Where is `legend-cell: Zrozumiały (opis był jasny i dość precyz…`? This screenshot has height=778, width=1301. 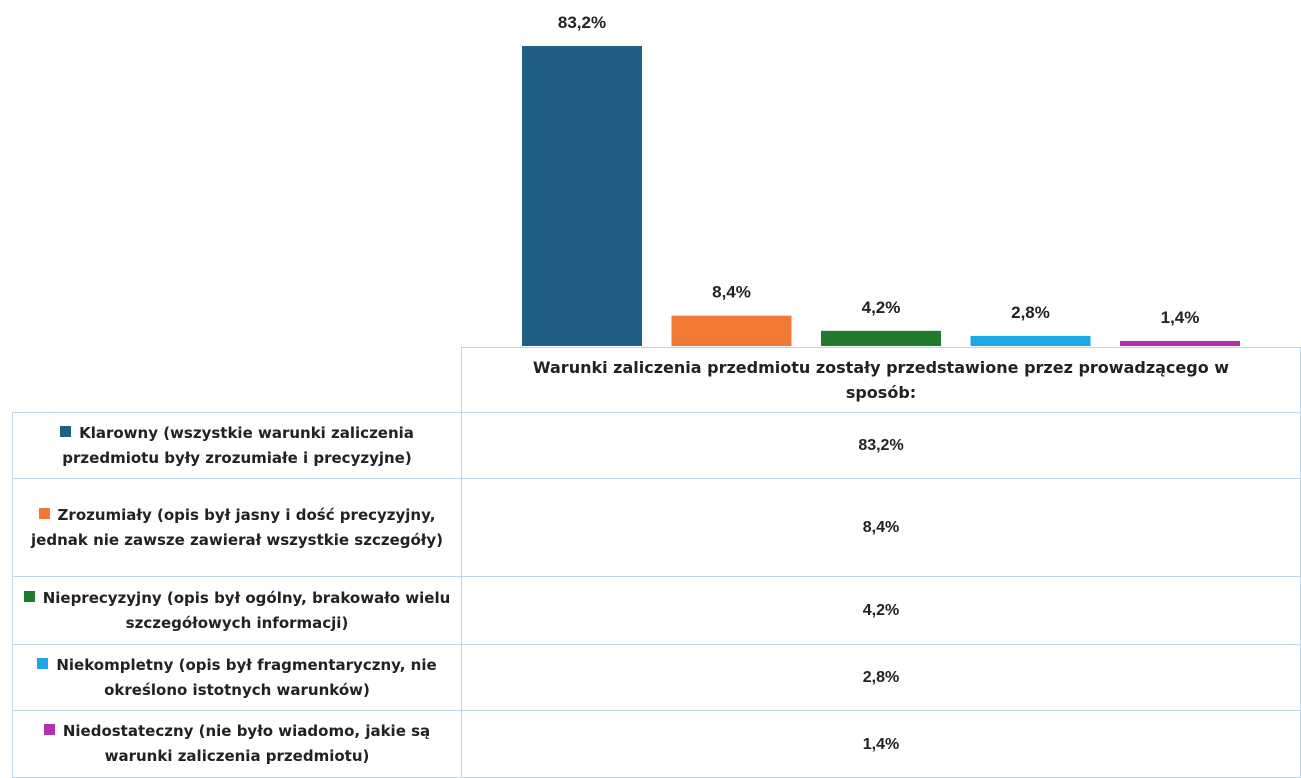 legend-cell: Zrozumiały (opis był jasny i dość precyz… is located at coordinates (237, 527).